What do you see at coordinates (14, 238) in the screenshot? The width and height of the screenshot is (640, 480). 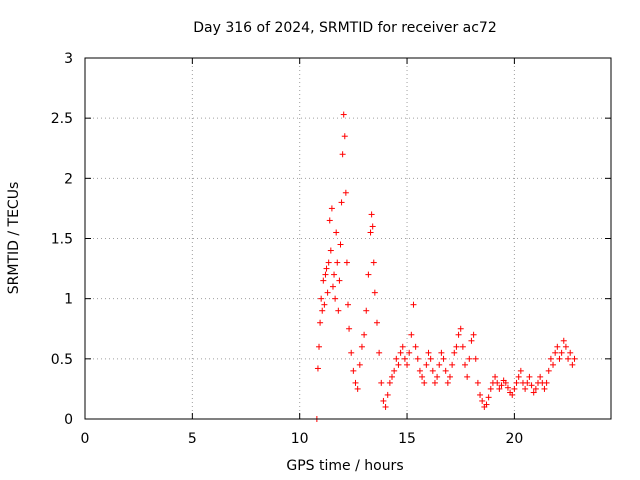 I see `y-axis-title: SRMTID / TECUs` at bounding box center [14, 238].